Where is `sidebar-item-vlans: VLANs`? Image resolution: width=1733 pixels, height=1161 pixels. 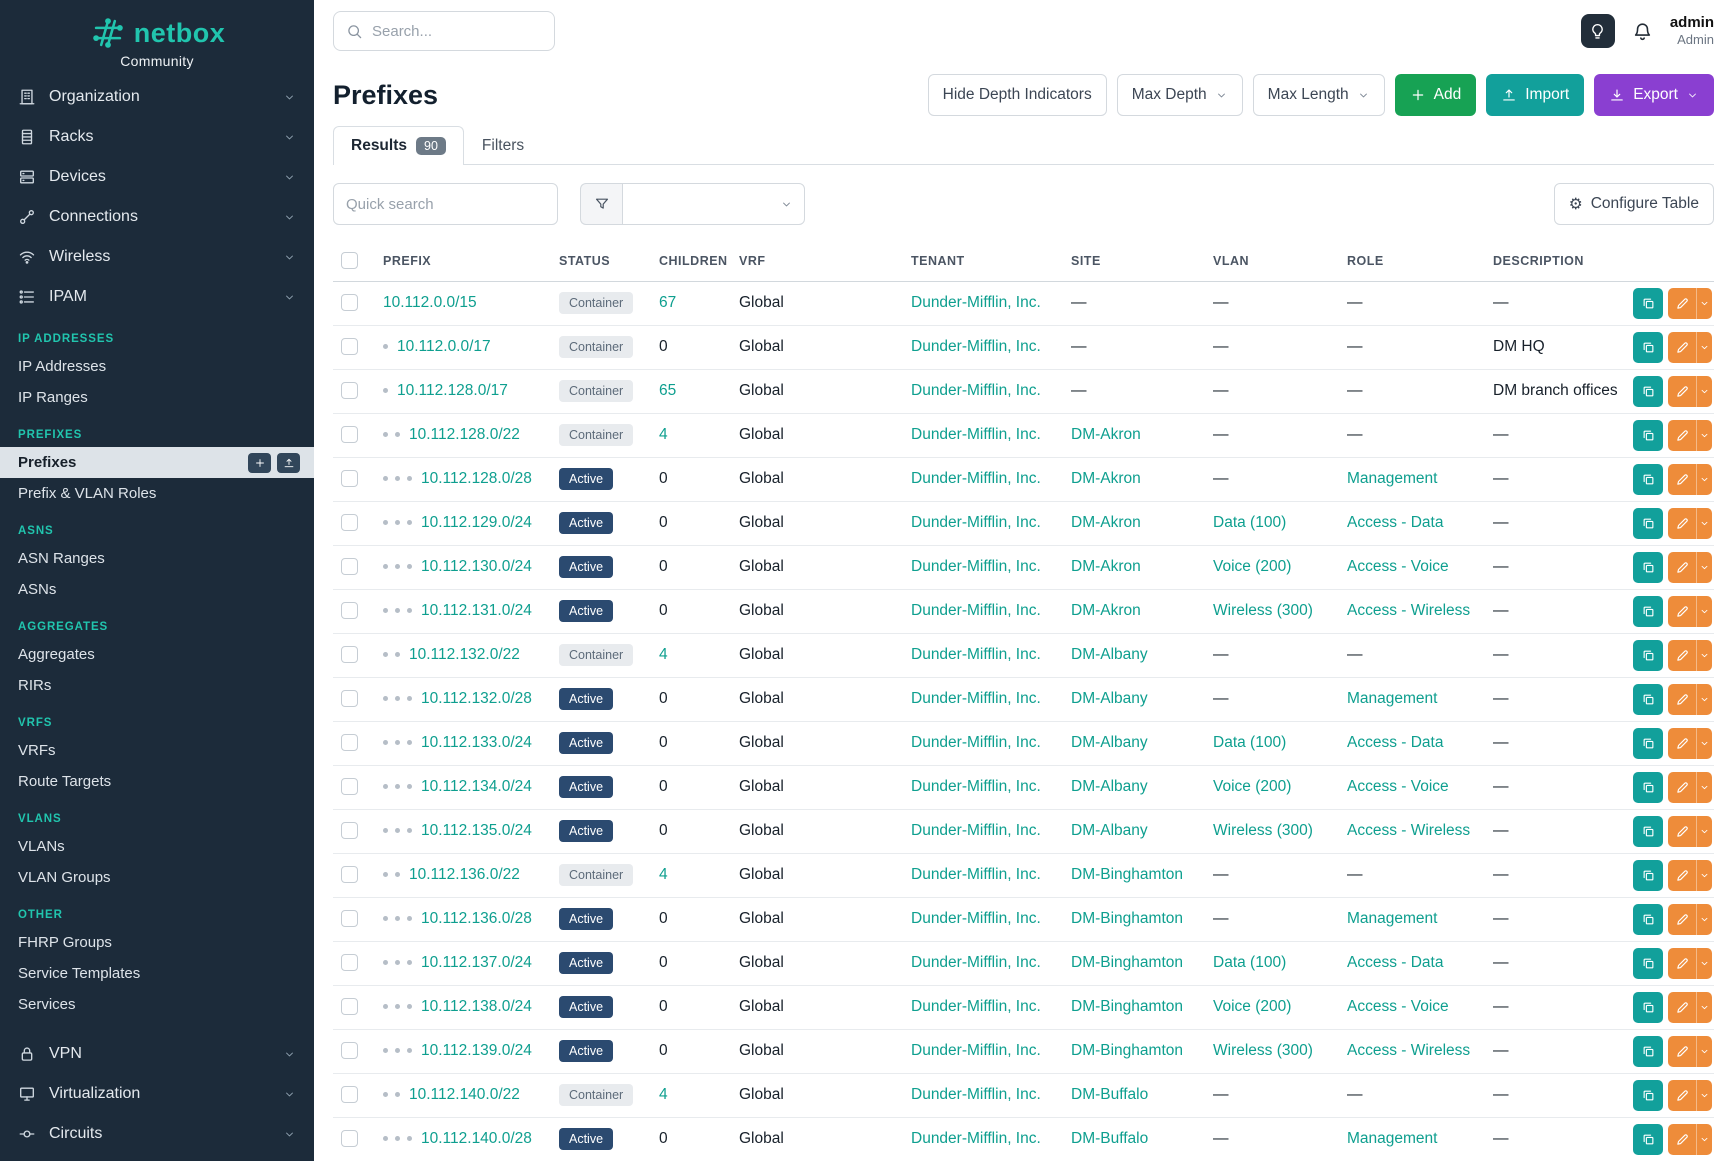
sidebar-item-vlans: VLANs is located at coordinates (157, 846).